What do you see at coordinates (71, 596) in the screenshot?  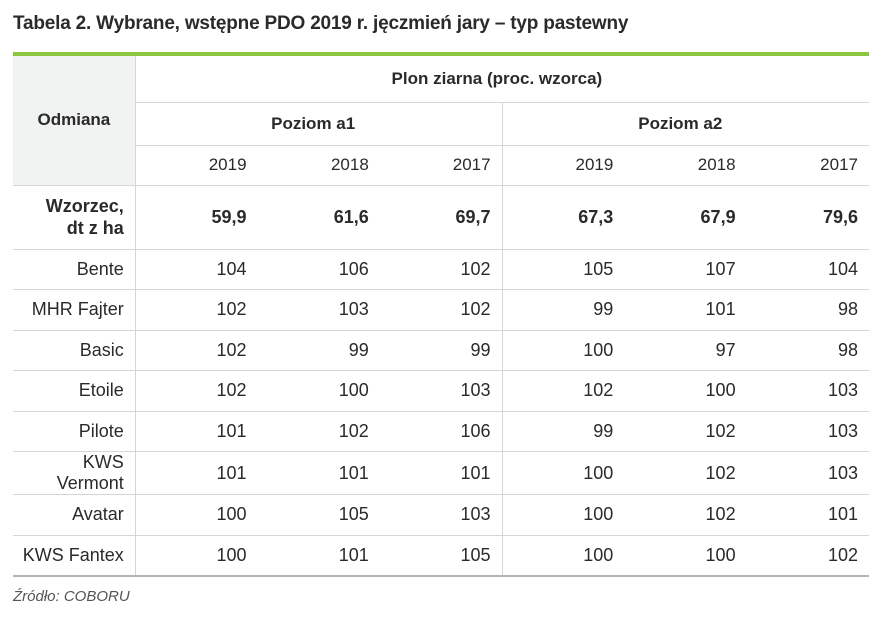 I see `source-note: Źródło: COBORU` at bounding box center [71, 596].